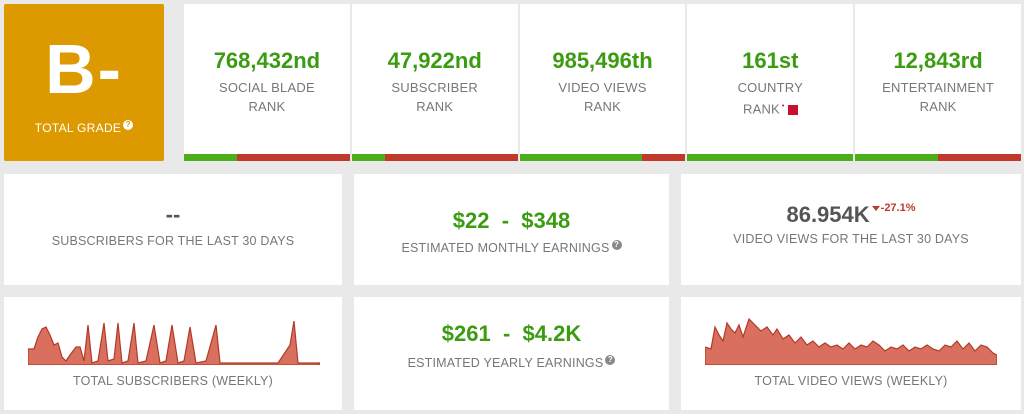 This screenshot has width=1024, height=414. I want to click on monthly-earnings-high: $348, so click(546, 220).